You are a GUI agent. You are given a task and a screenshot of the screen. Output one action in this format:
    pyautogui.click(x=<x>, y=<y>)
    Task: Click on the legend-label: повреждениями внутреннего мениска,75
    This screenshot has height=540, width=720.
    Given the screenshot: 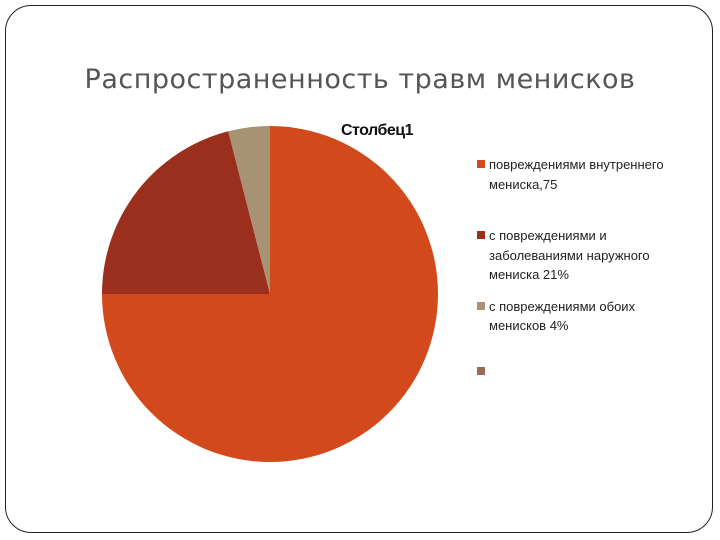 What is the action you would take?
    pyautogui.click(x=576, y=174)
    